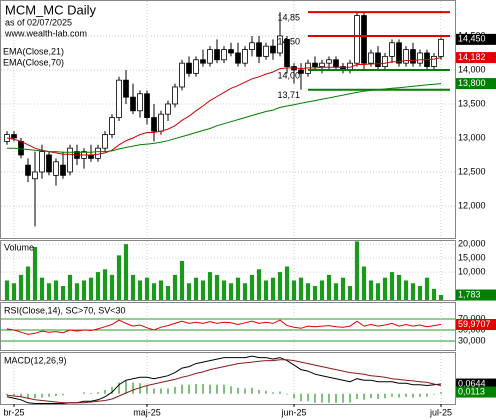  I want to click on last-value-label: 1,783, so click(469, 294).